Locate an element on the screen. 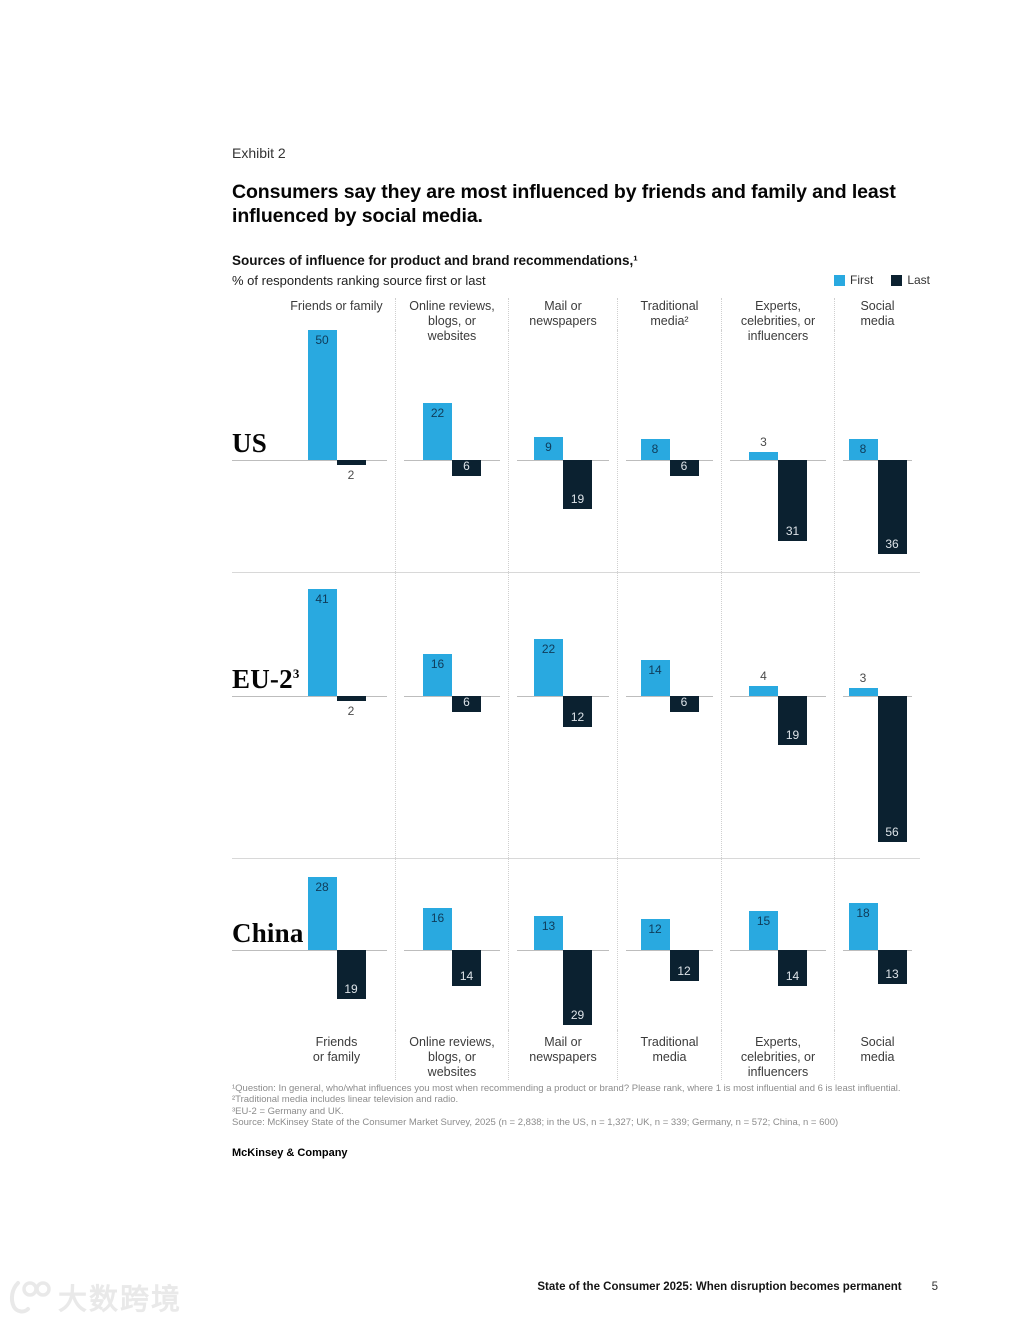 This screenshot has width=1020, height=1320. bar-last-value: 36 is located at coordinates (892, 543).